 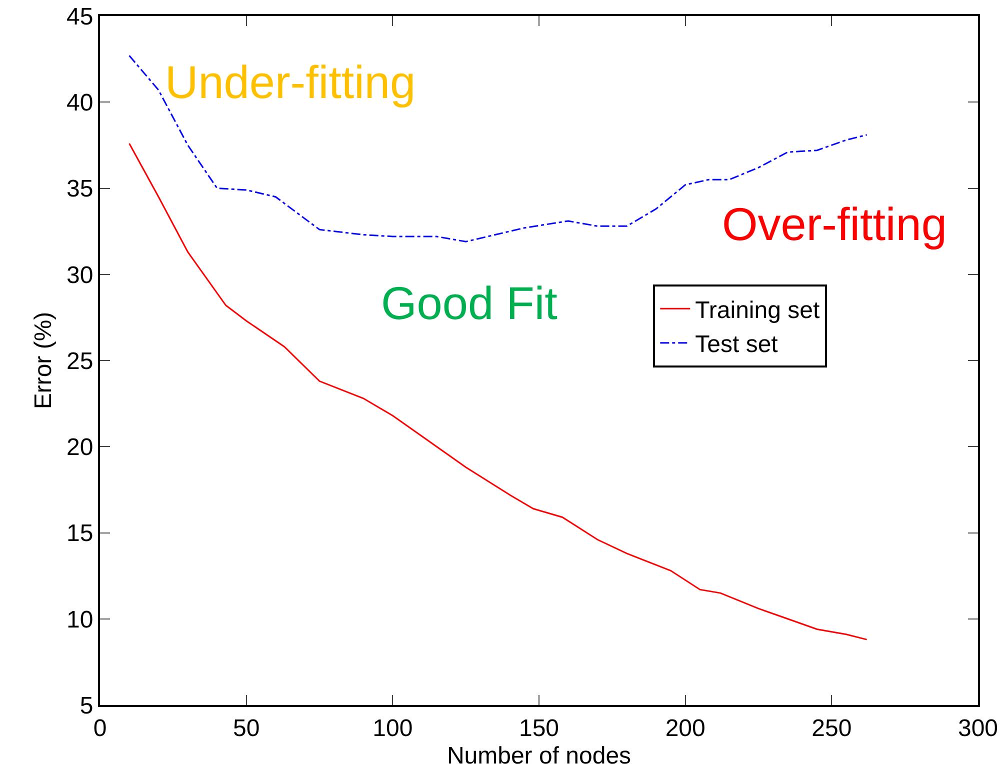 What do you see at coordinates (80, 620) in the screenshot?
I see `y-tick-label: 10` at bounding box center [80, 620].